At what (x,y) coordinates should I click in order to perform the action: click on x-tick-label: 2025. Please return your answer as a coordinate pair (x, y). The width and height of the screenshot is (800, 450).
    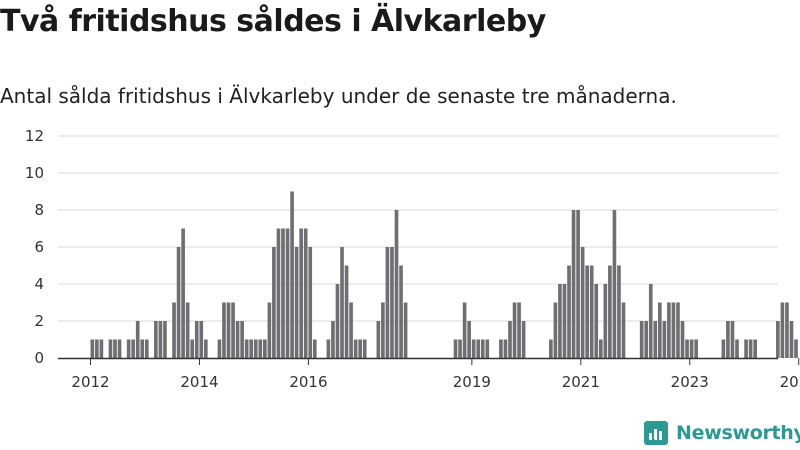
    Looking at the image, I should click on (790, 382).